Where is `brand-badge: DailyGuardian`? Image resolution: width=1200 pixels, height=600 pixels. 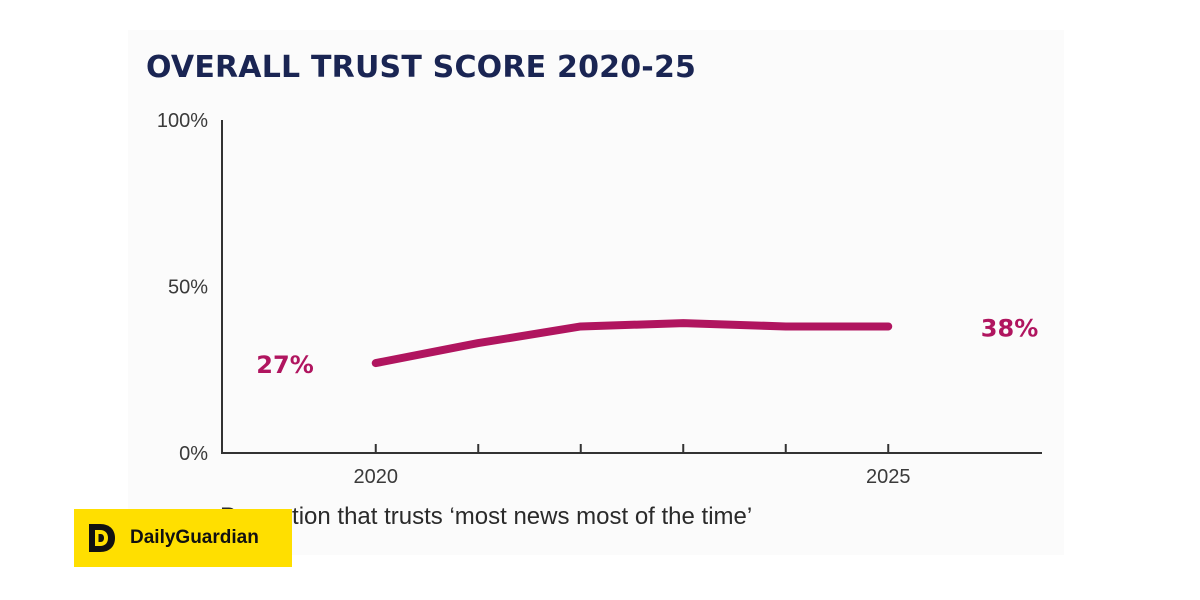
brand-badge: DailyGuardian is located at coordinates (183, 538).